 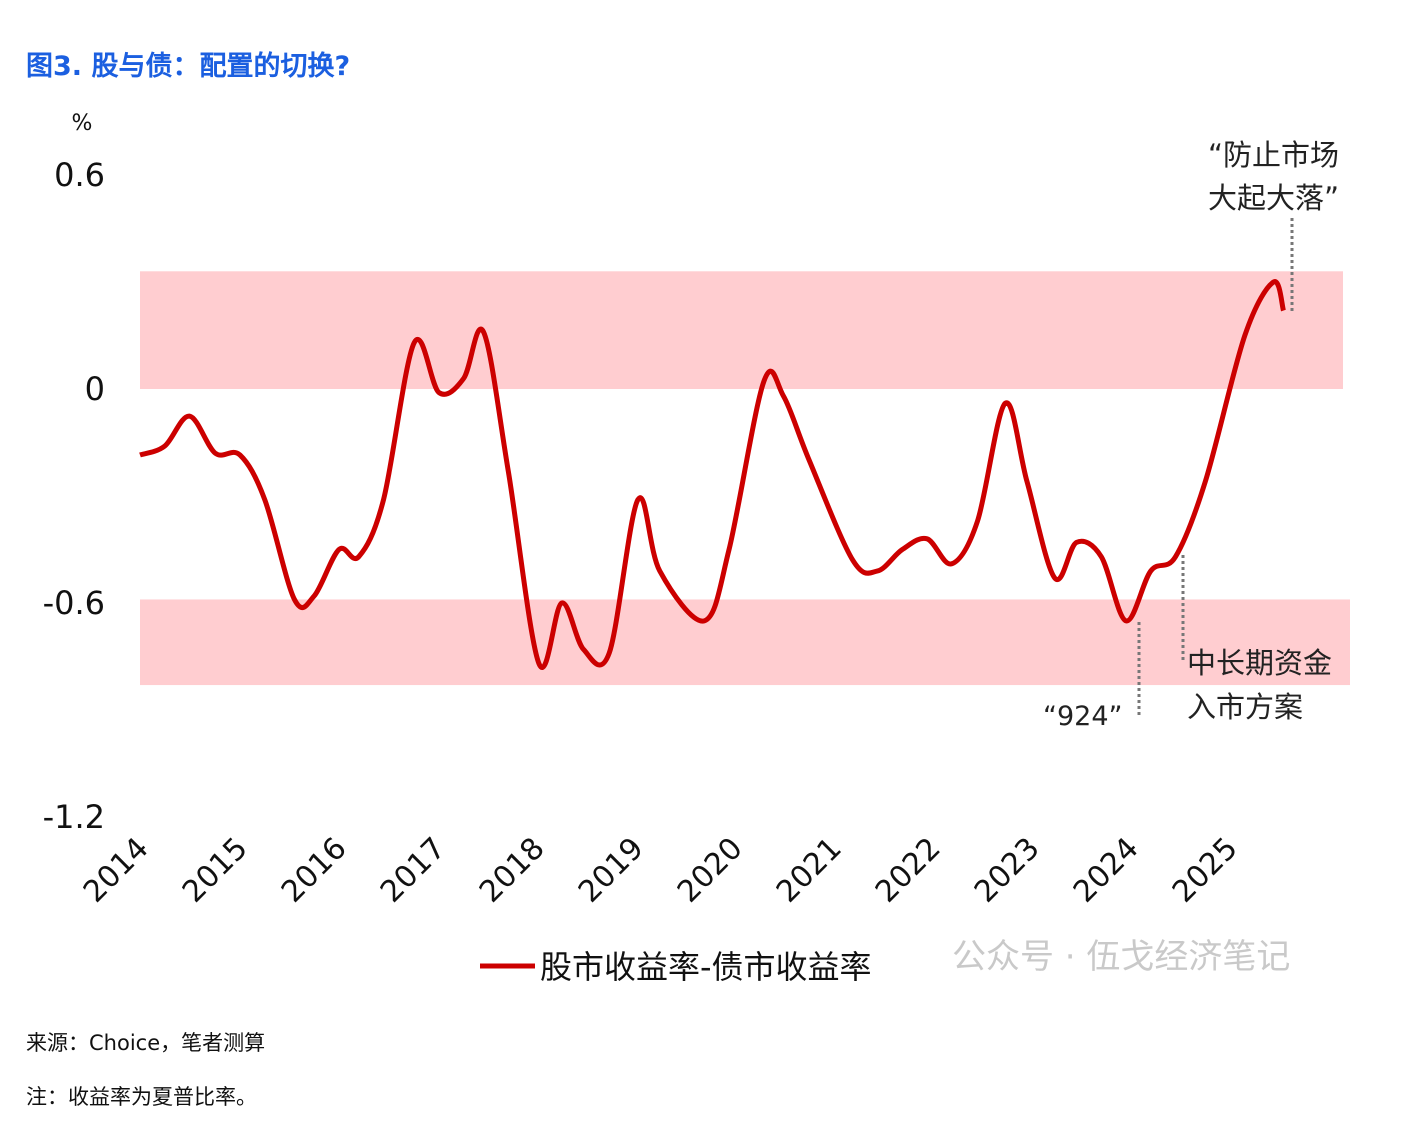 I want to click on x-tick-label: 2014, so click(x=116, y=870).